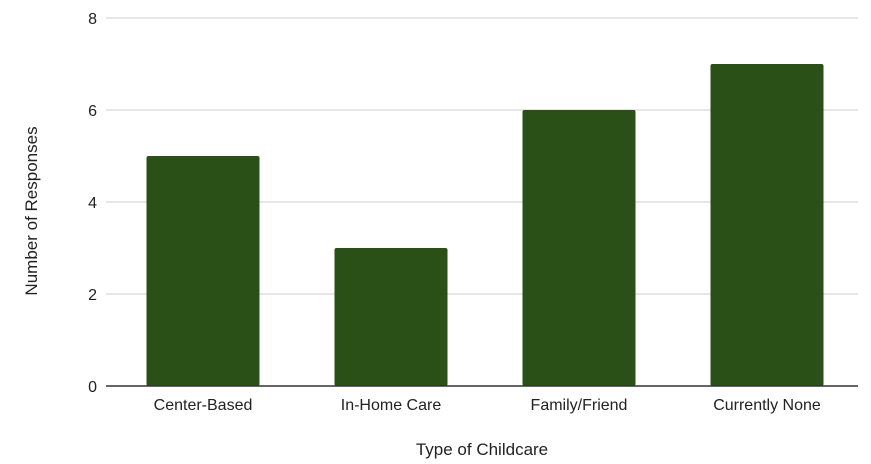  I want to click on y-tick-label: 4, so click(92, 203).